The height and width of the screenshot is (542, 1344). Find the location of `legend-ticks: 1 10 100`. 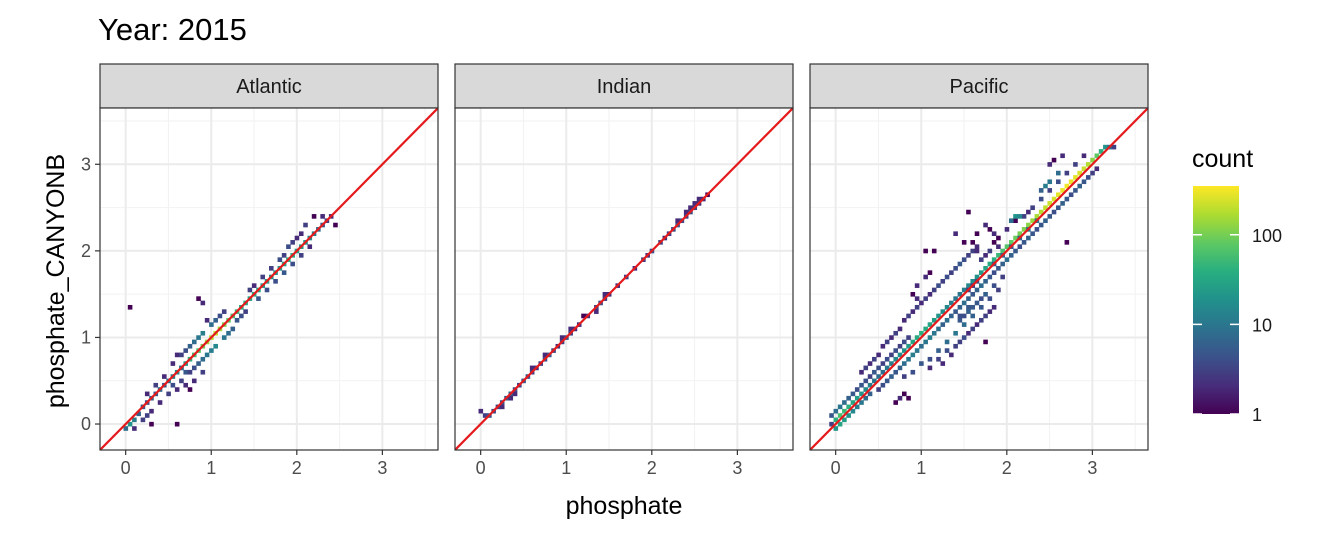

legend-ticks: 1 10 100 is located at coordinates (1237, 325).